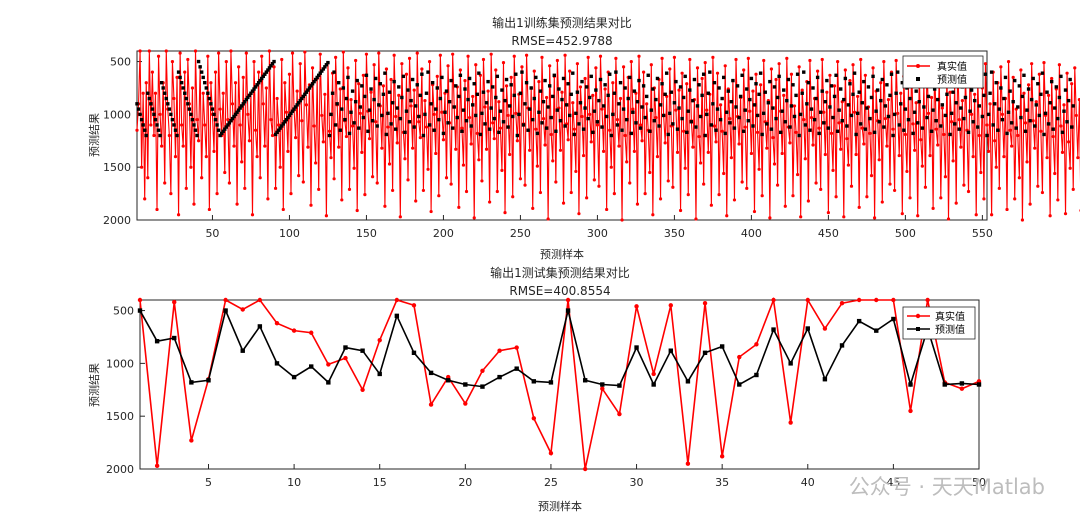  Describe the element at coordinates (294, 482) in the screenshot. I see `test-xtick-label: 10` at that location.